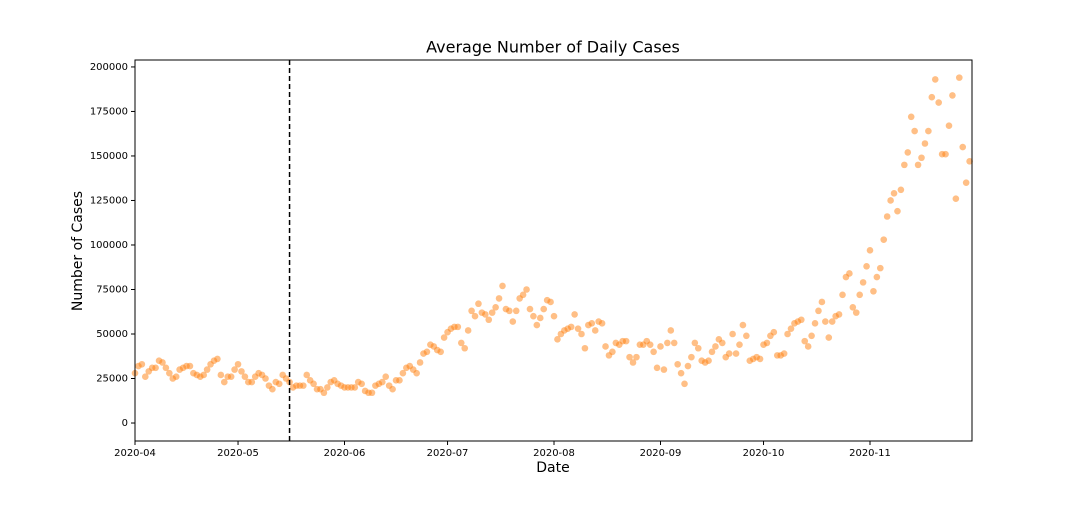 This screenshot has height=508, width=1080. Describe the element at coordinates (135, 453) in the screenshot. I see `x-tick-label: 2020-04` at that location.